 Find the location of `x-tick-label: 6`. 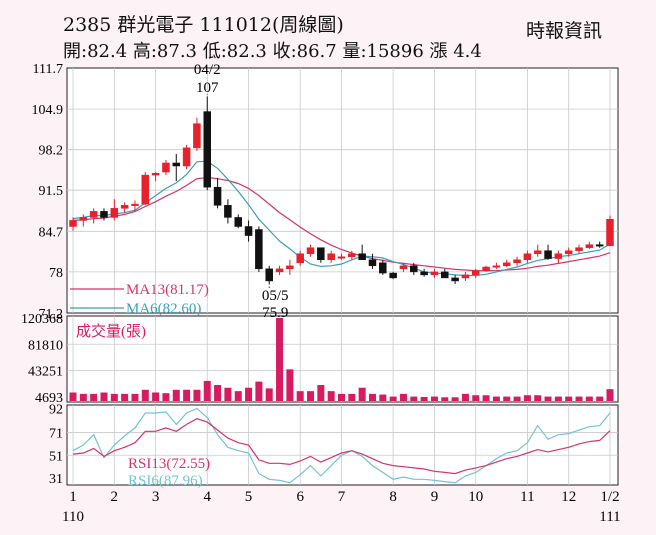

x-tick-label: 6 is located at coordinates (300, 497).